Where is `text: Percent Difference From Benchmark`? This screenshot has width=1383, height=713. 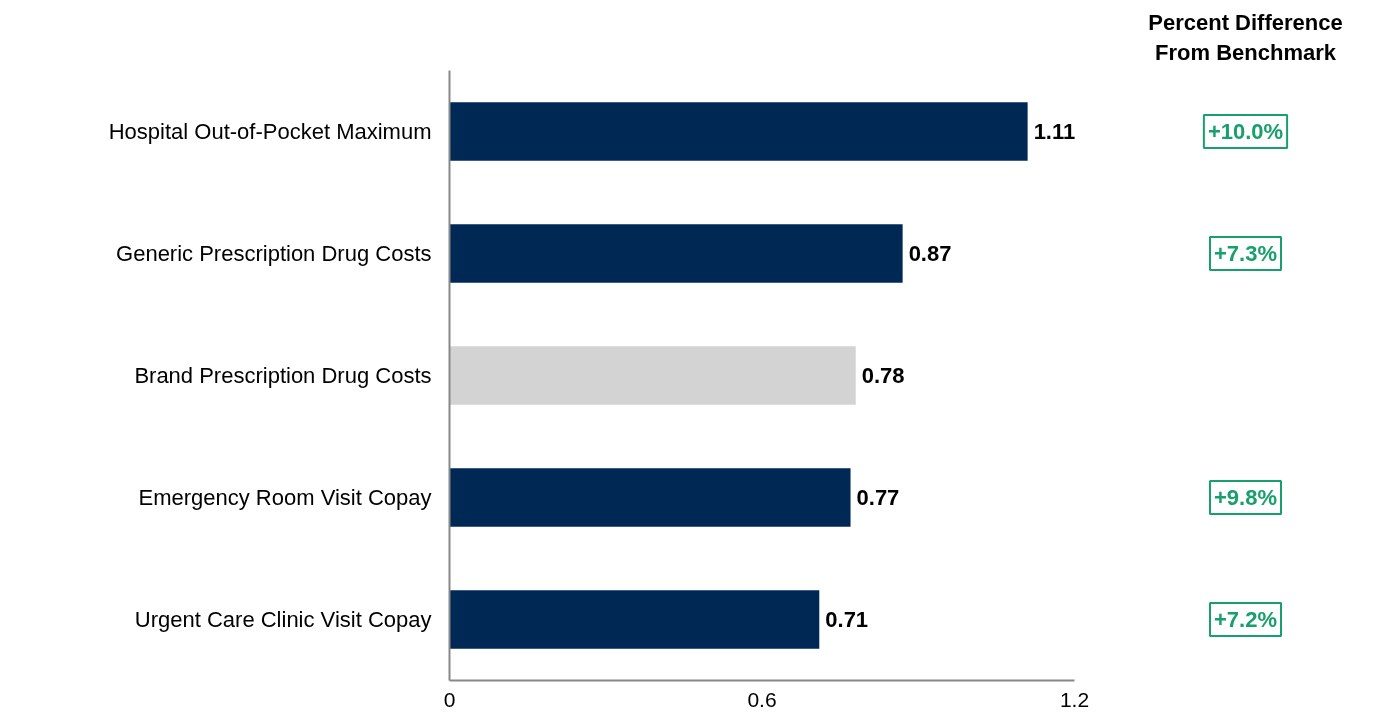 text: Percent Difference From Benchmark is located at coordinates (1245, 37).